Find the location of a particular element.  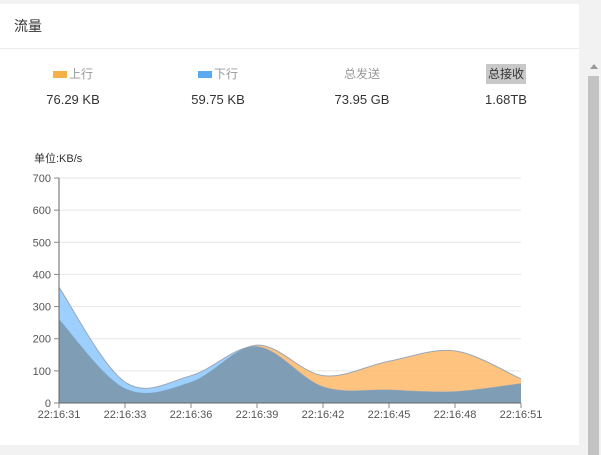

stat-upload-label: 上行 is located at coordinates (73, 74).